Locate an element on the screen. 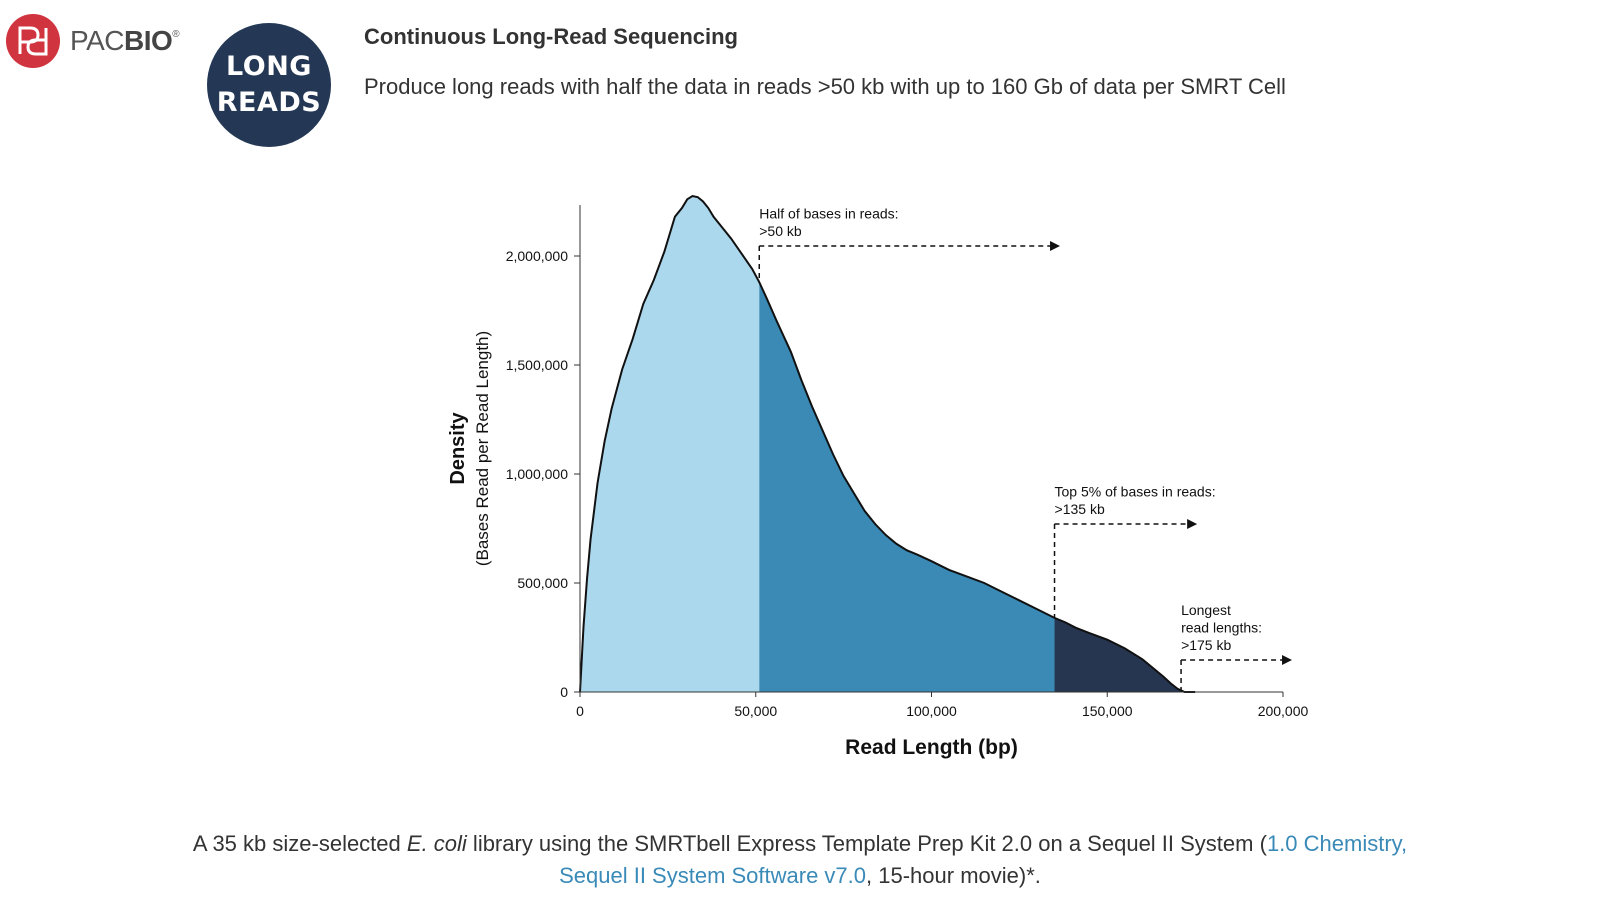  annotation-label: Top 5% of bases in reads: is located at coordinates (1135, 492).